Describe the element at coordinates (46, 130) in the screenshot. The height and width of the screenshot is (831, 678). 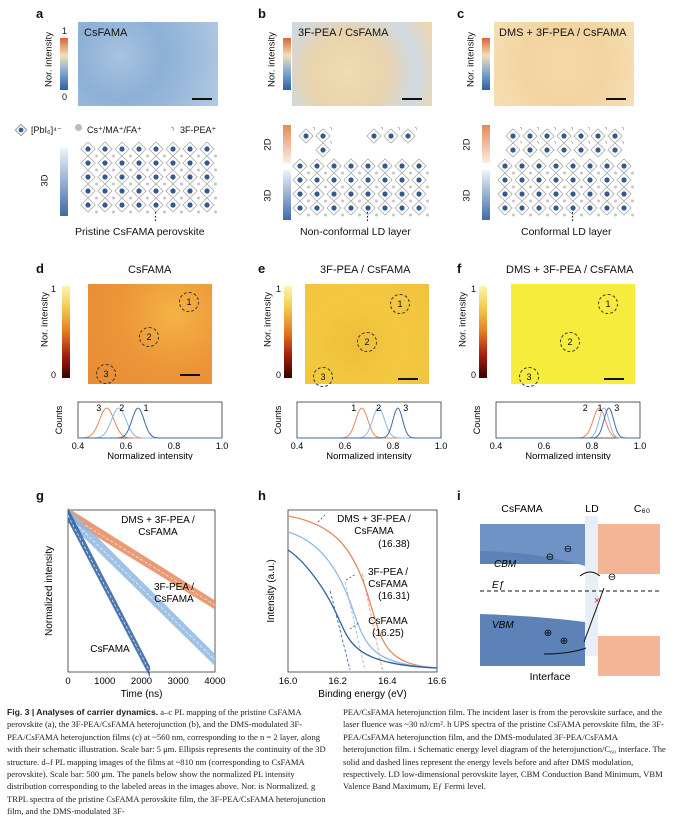
I see `legend-pbi: [PbI₆]⁴⁻` at that location.